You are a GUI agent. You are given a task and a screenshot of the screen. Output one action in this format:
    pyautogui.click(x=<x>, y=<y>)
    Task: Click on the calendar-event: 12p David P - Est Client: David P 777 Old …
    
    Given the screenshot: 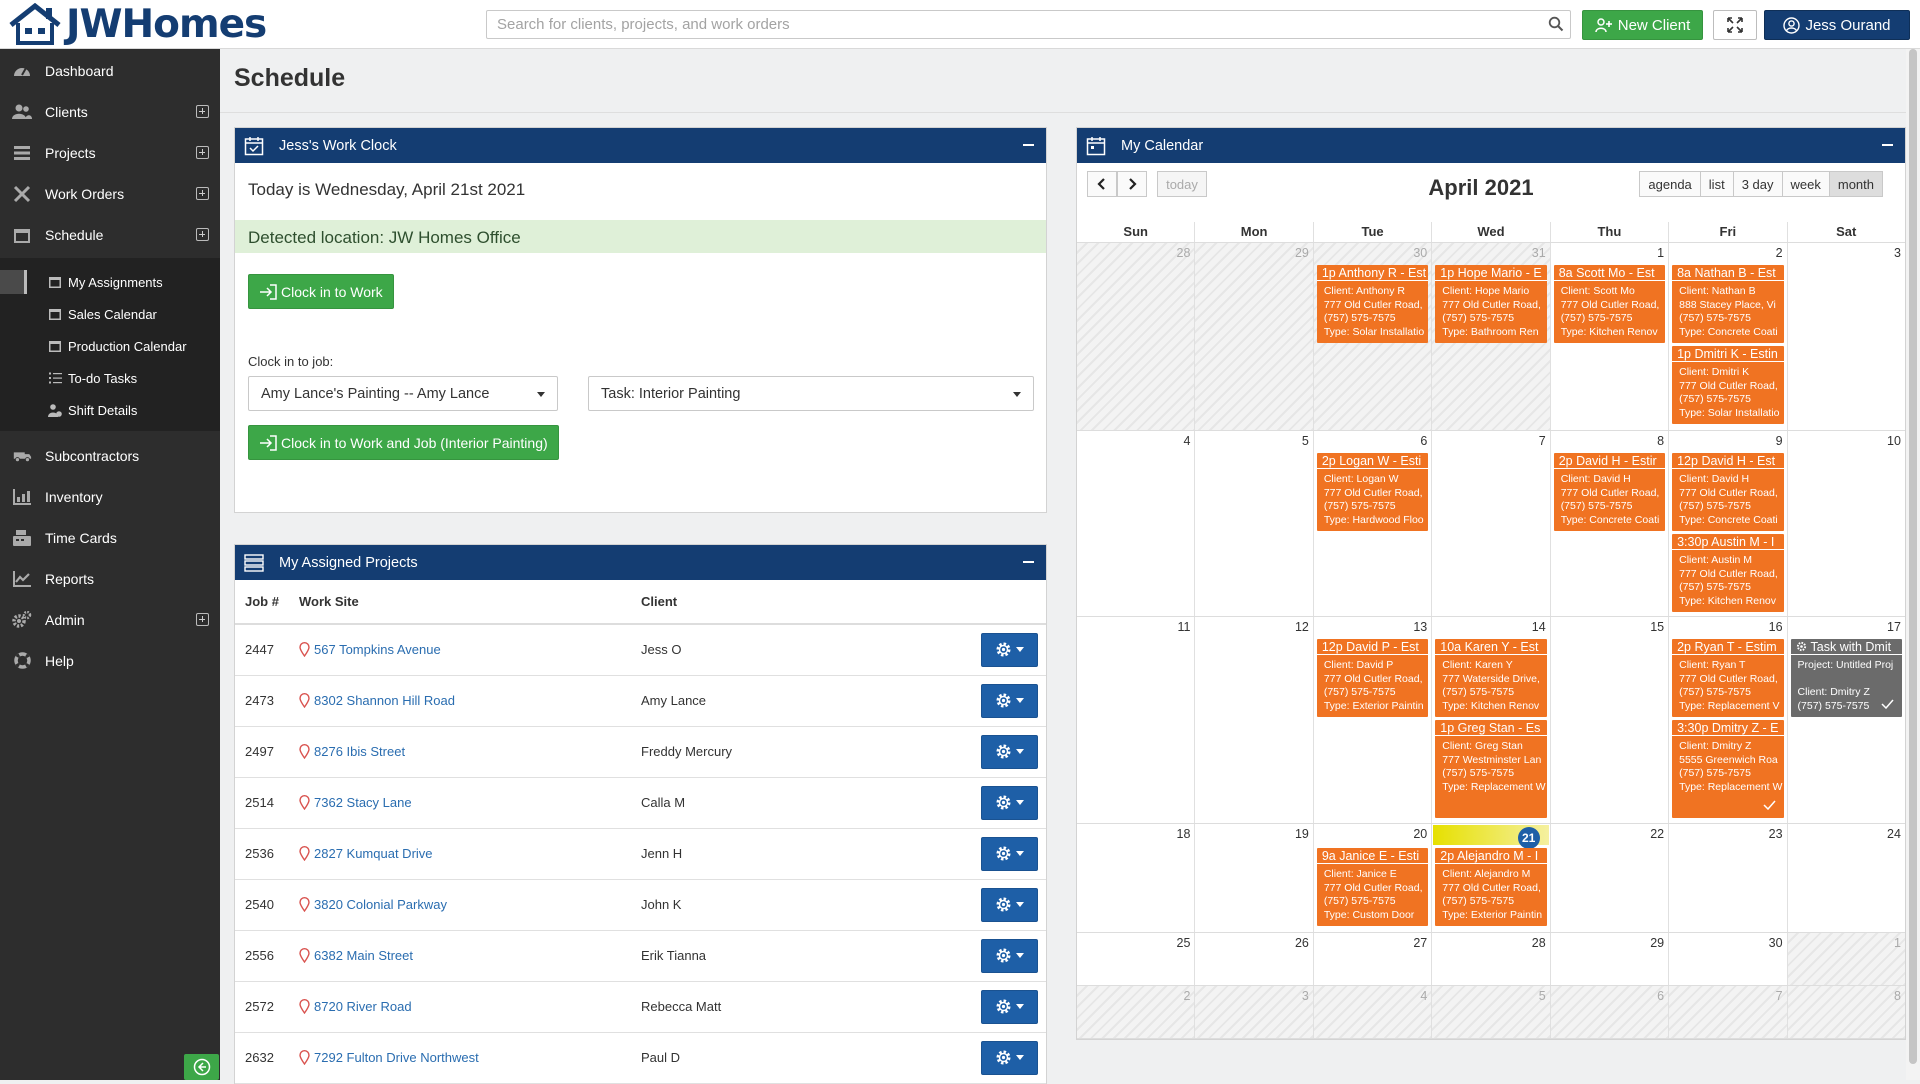 What is the action you would take?
    pyautogui.click(x=1372, y=678)
    